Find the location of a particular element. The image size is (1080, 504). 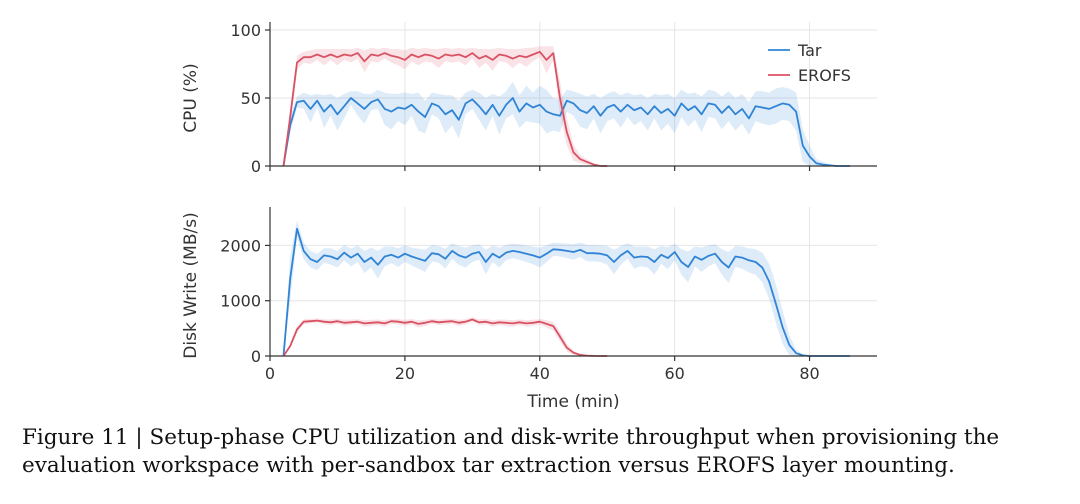

y-tick-label: 2000 is located at coordinates (240, 245).